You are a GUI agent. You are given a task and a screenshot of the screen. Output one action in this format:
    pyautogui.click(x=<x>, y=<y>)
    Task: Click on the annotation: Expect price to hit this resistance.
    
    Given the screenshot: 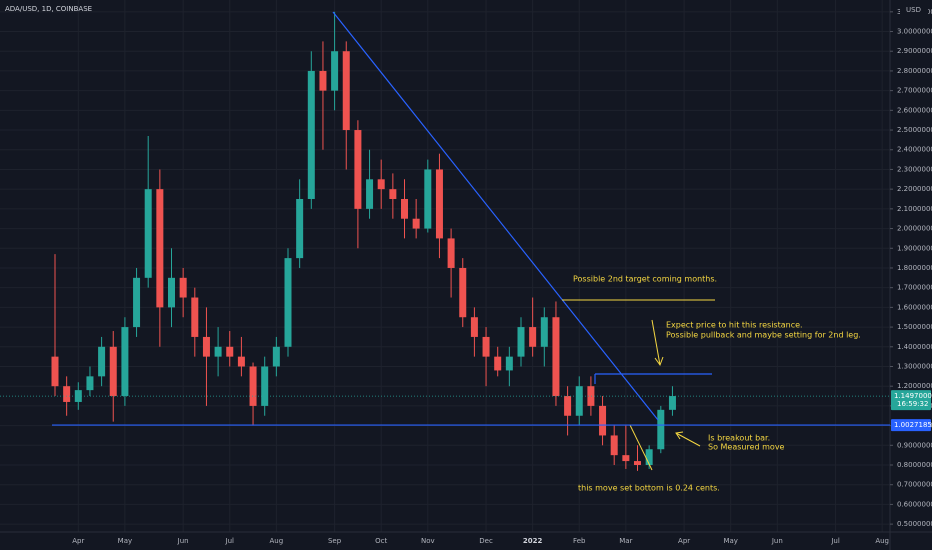 What is the action you would take?
    pyautogui.click(x=734, y=325)
    